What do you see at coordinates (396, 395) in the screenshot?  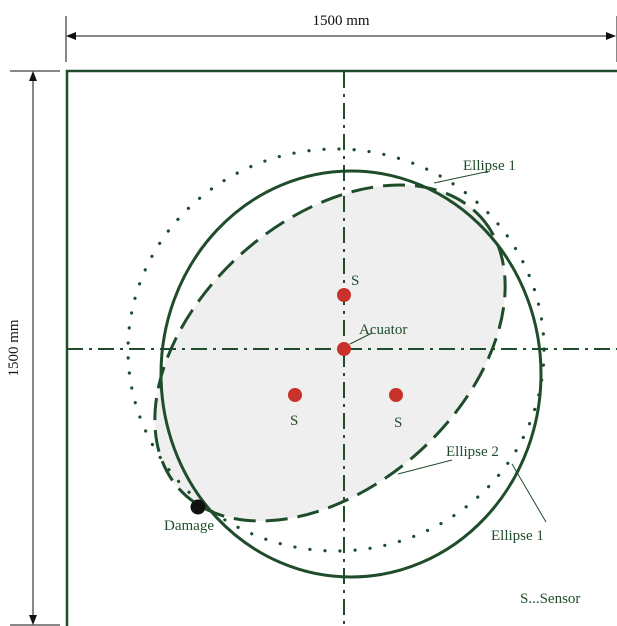 I see `sensor-right-marker` at bounding box center [396, 395].